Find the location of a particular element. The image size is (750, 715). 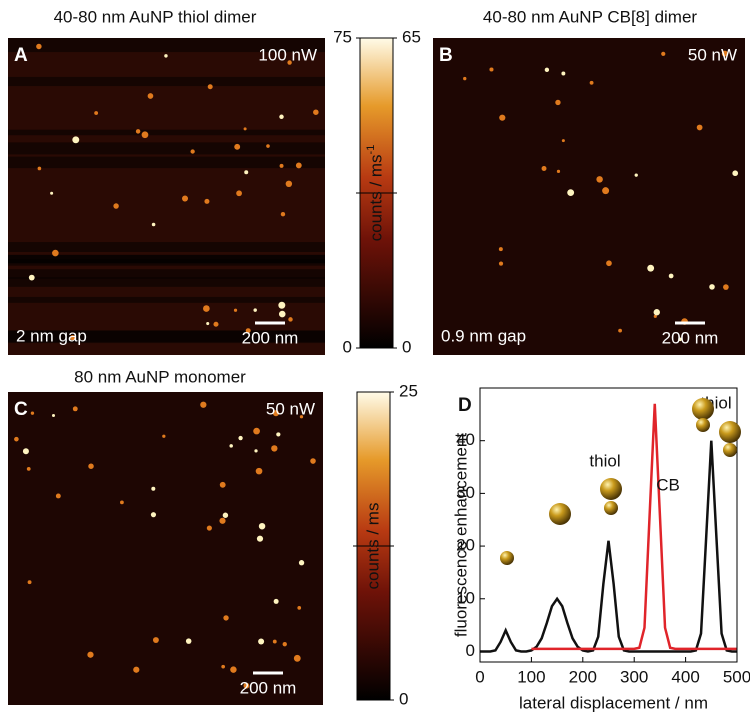

colorbar-tick-label: 25 is located at coordinates (408, 390).